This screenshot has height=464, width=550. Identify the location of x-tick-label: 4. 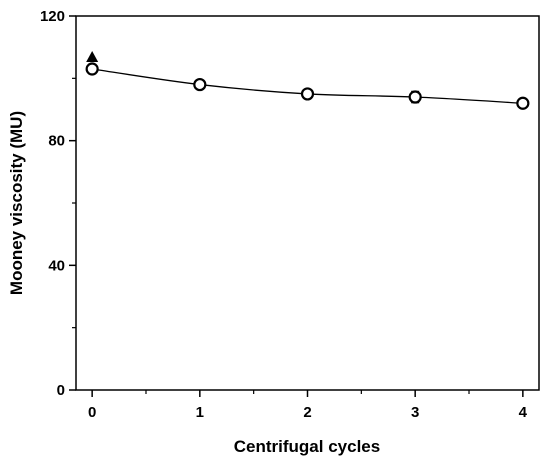
(523, 412).